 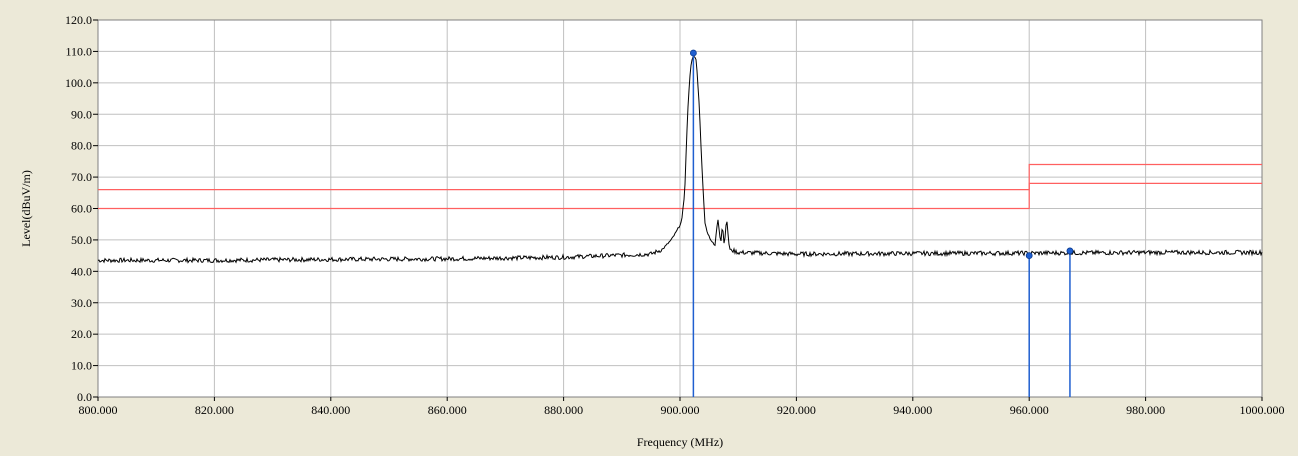 I want to click on x-tick-label: 840.000, so click(x=330, y=410).